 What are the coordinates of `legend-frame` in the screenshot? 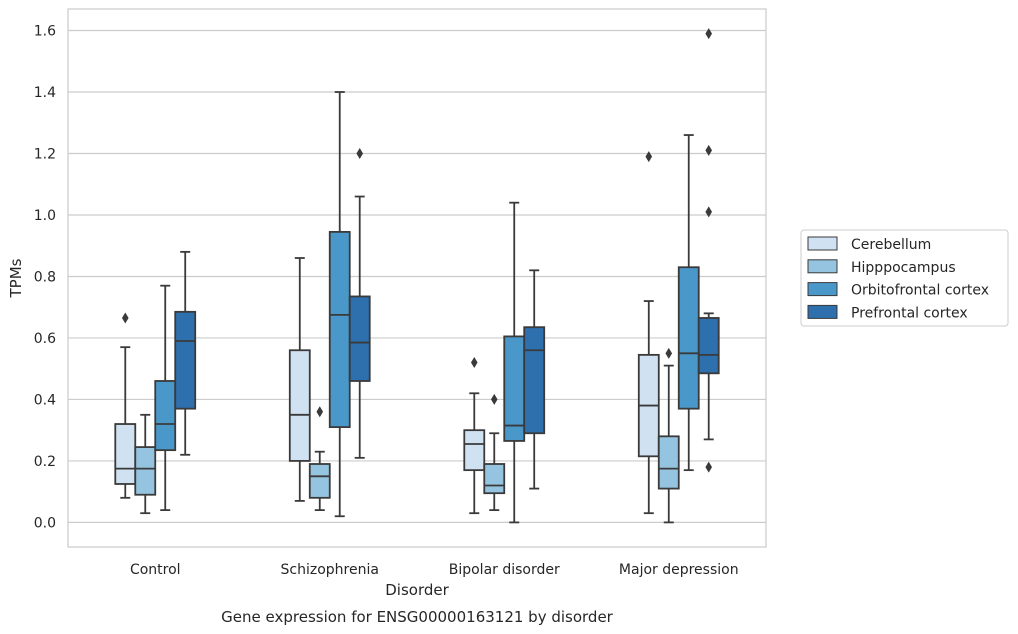 It's located at (904, 278).